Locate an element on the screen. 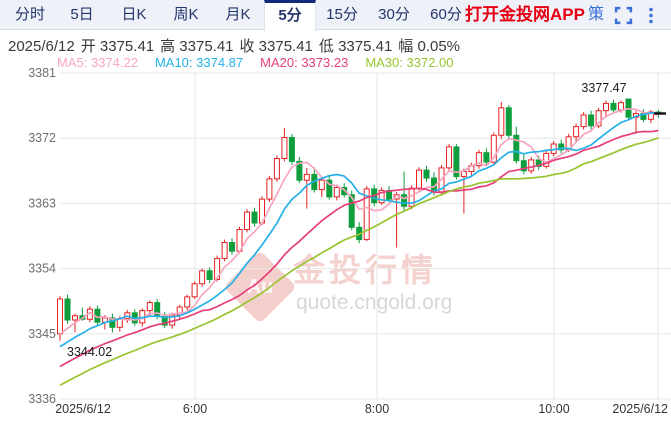 This screenshot has width=671, height=421. info-part: 高 3375.41 is located at coordinates (197, 46).